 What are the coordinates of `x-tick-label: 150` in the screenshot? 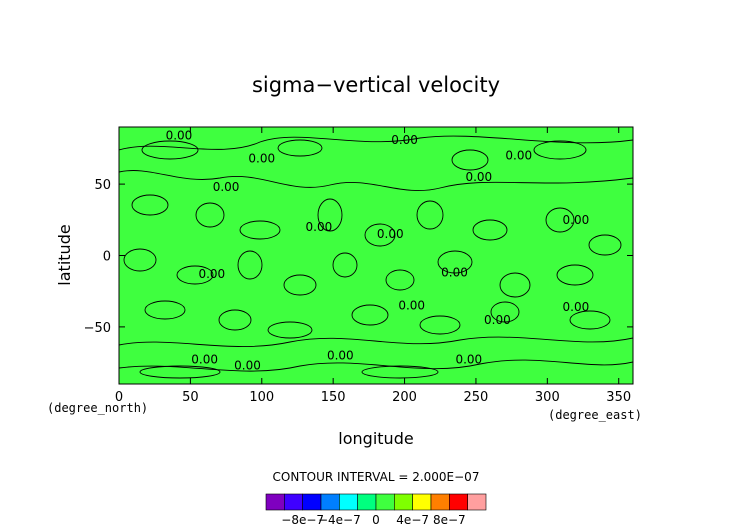 It's located at (333, 397).